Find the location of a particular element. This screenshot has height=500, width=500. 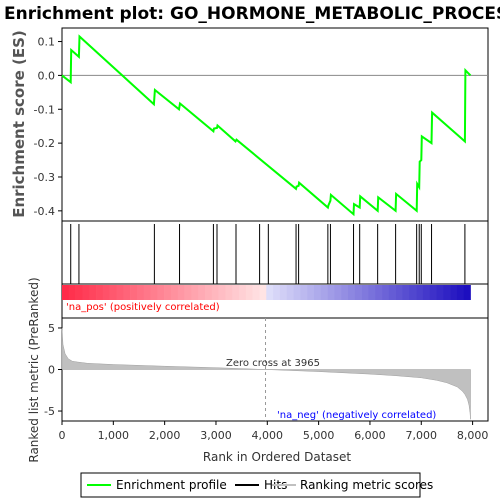

metric-tick-label: 0 is located at coordinates (51, 370).